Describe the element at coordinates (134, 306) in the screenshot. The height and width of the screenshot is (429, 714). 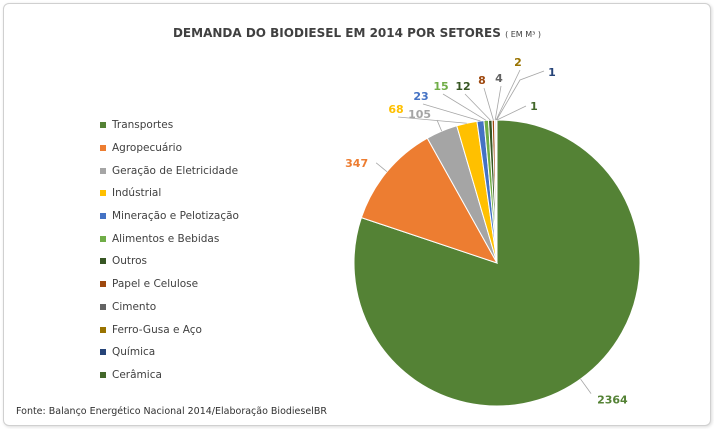
I see `legend-label: Cimento` at that location.